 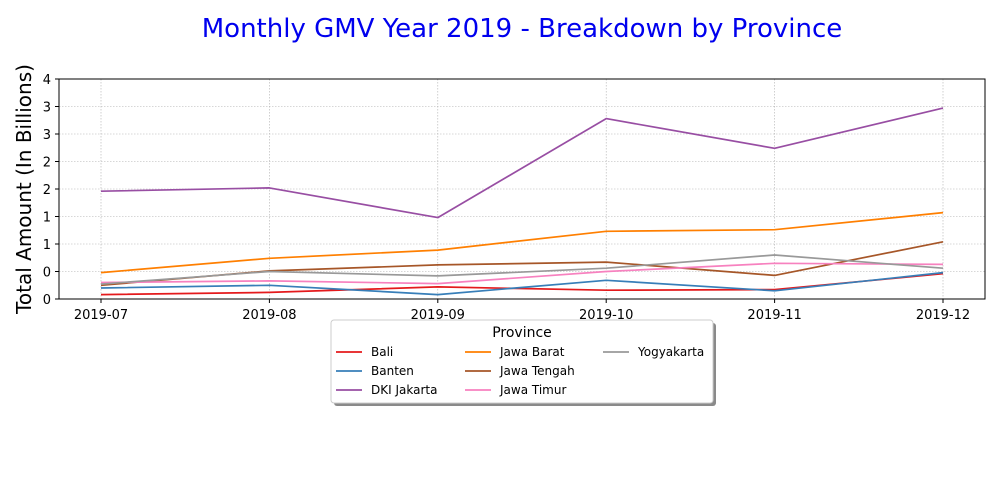 What do you see at coordinates (47, 80) in the screenshot?
I see `y-tick-label: 4` at bounding box center [47, 80].